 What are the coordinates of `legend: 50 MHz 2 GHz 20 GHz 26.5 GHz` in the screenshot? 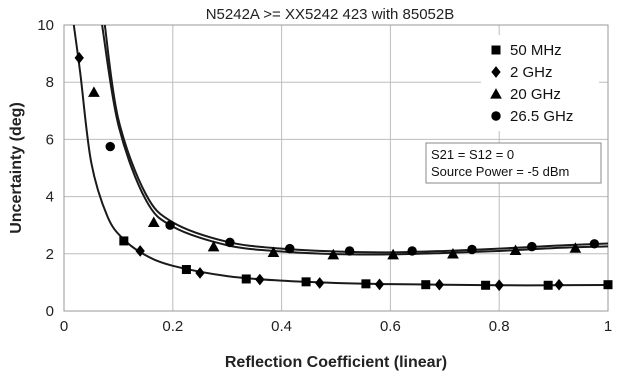 It's located at (540, 83).